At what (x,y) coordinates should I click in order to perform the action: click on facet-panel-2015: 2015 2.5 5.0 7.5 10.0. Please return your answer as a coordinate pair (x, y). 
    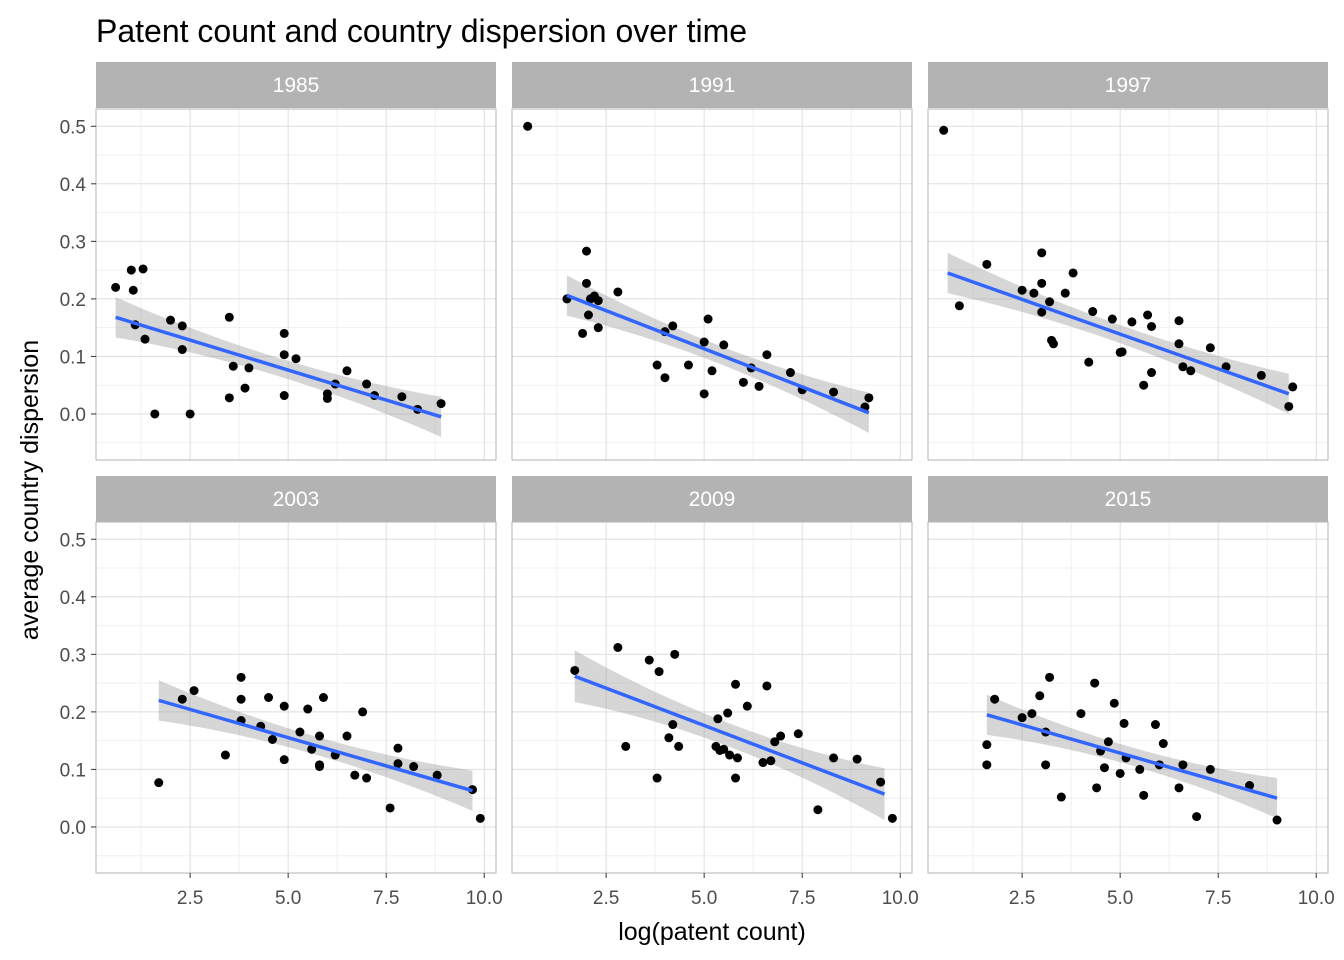
    Looking at the image, I should click on (1131, 692).